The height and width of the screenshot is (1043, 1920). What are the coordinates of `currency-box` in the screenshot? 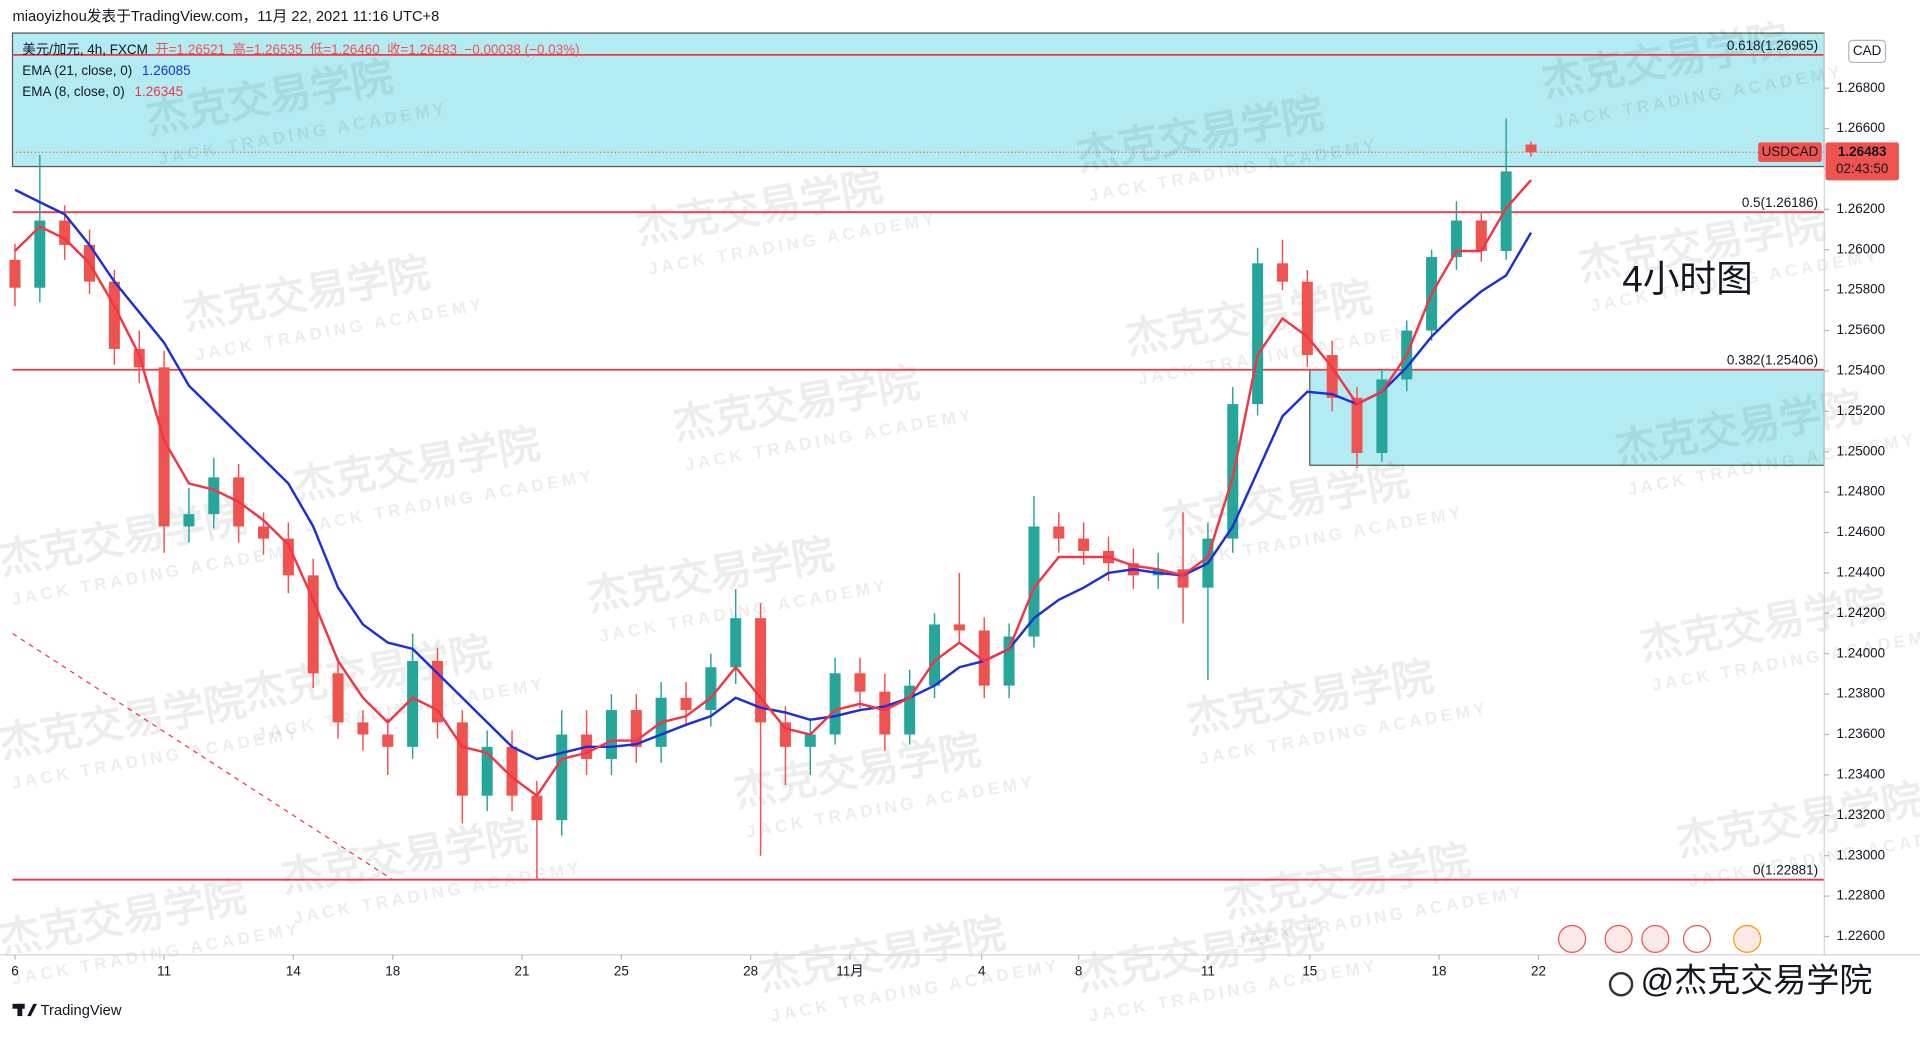 It's located at (1867, 51).